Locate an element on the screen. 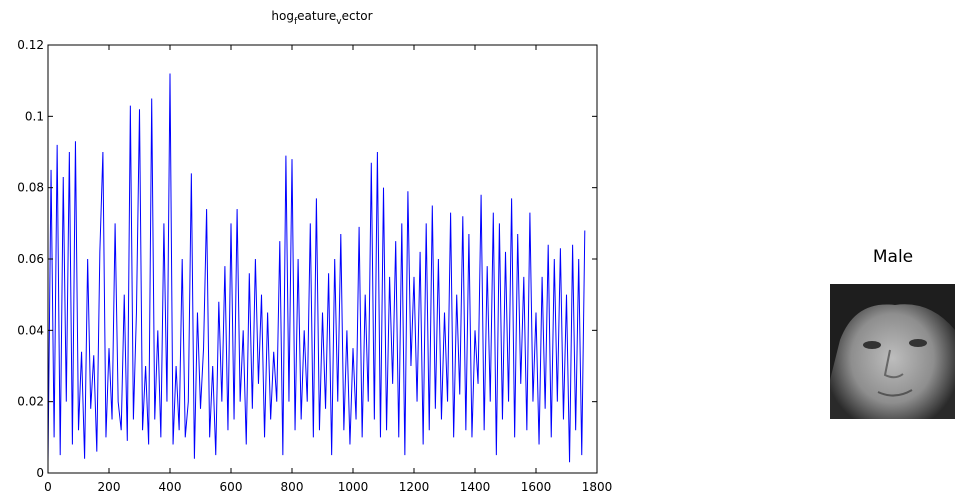 Image resolution: width=955 pixels, height=497 pixels. y-tick-label: 0 is located at coordinates (40, 473).